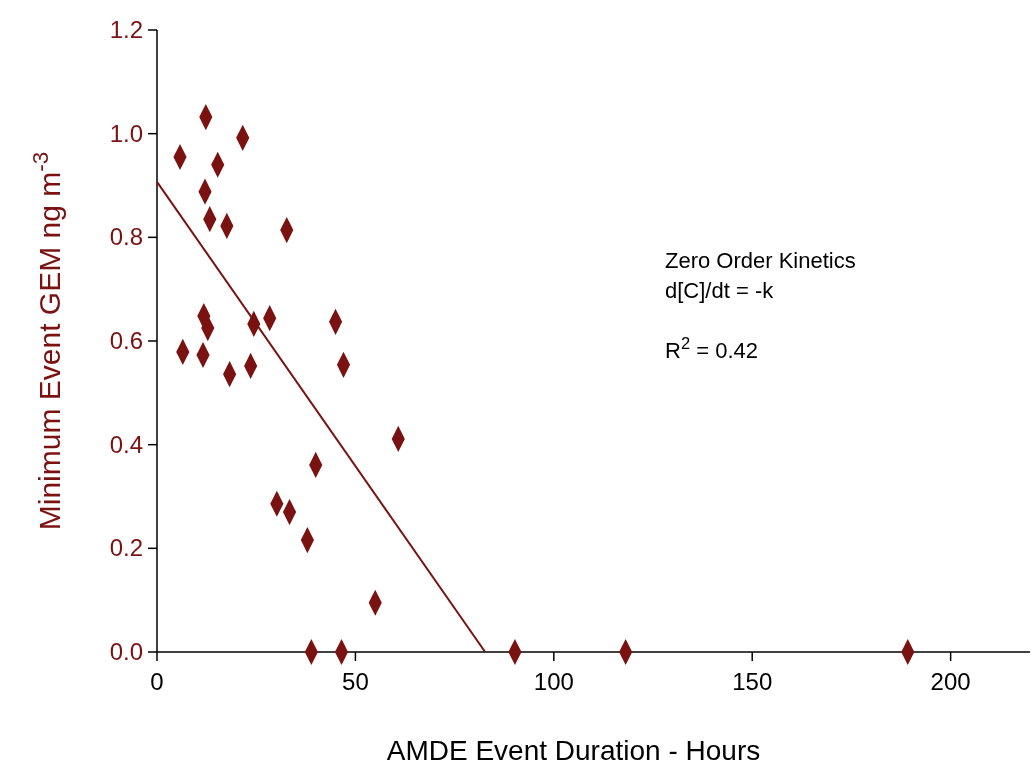  What do you see at coordinates (126, 340) in the screenshot?
I see `y-tick-label: 0.6` at bounding box center [126, 340].